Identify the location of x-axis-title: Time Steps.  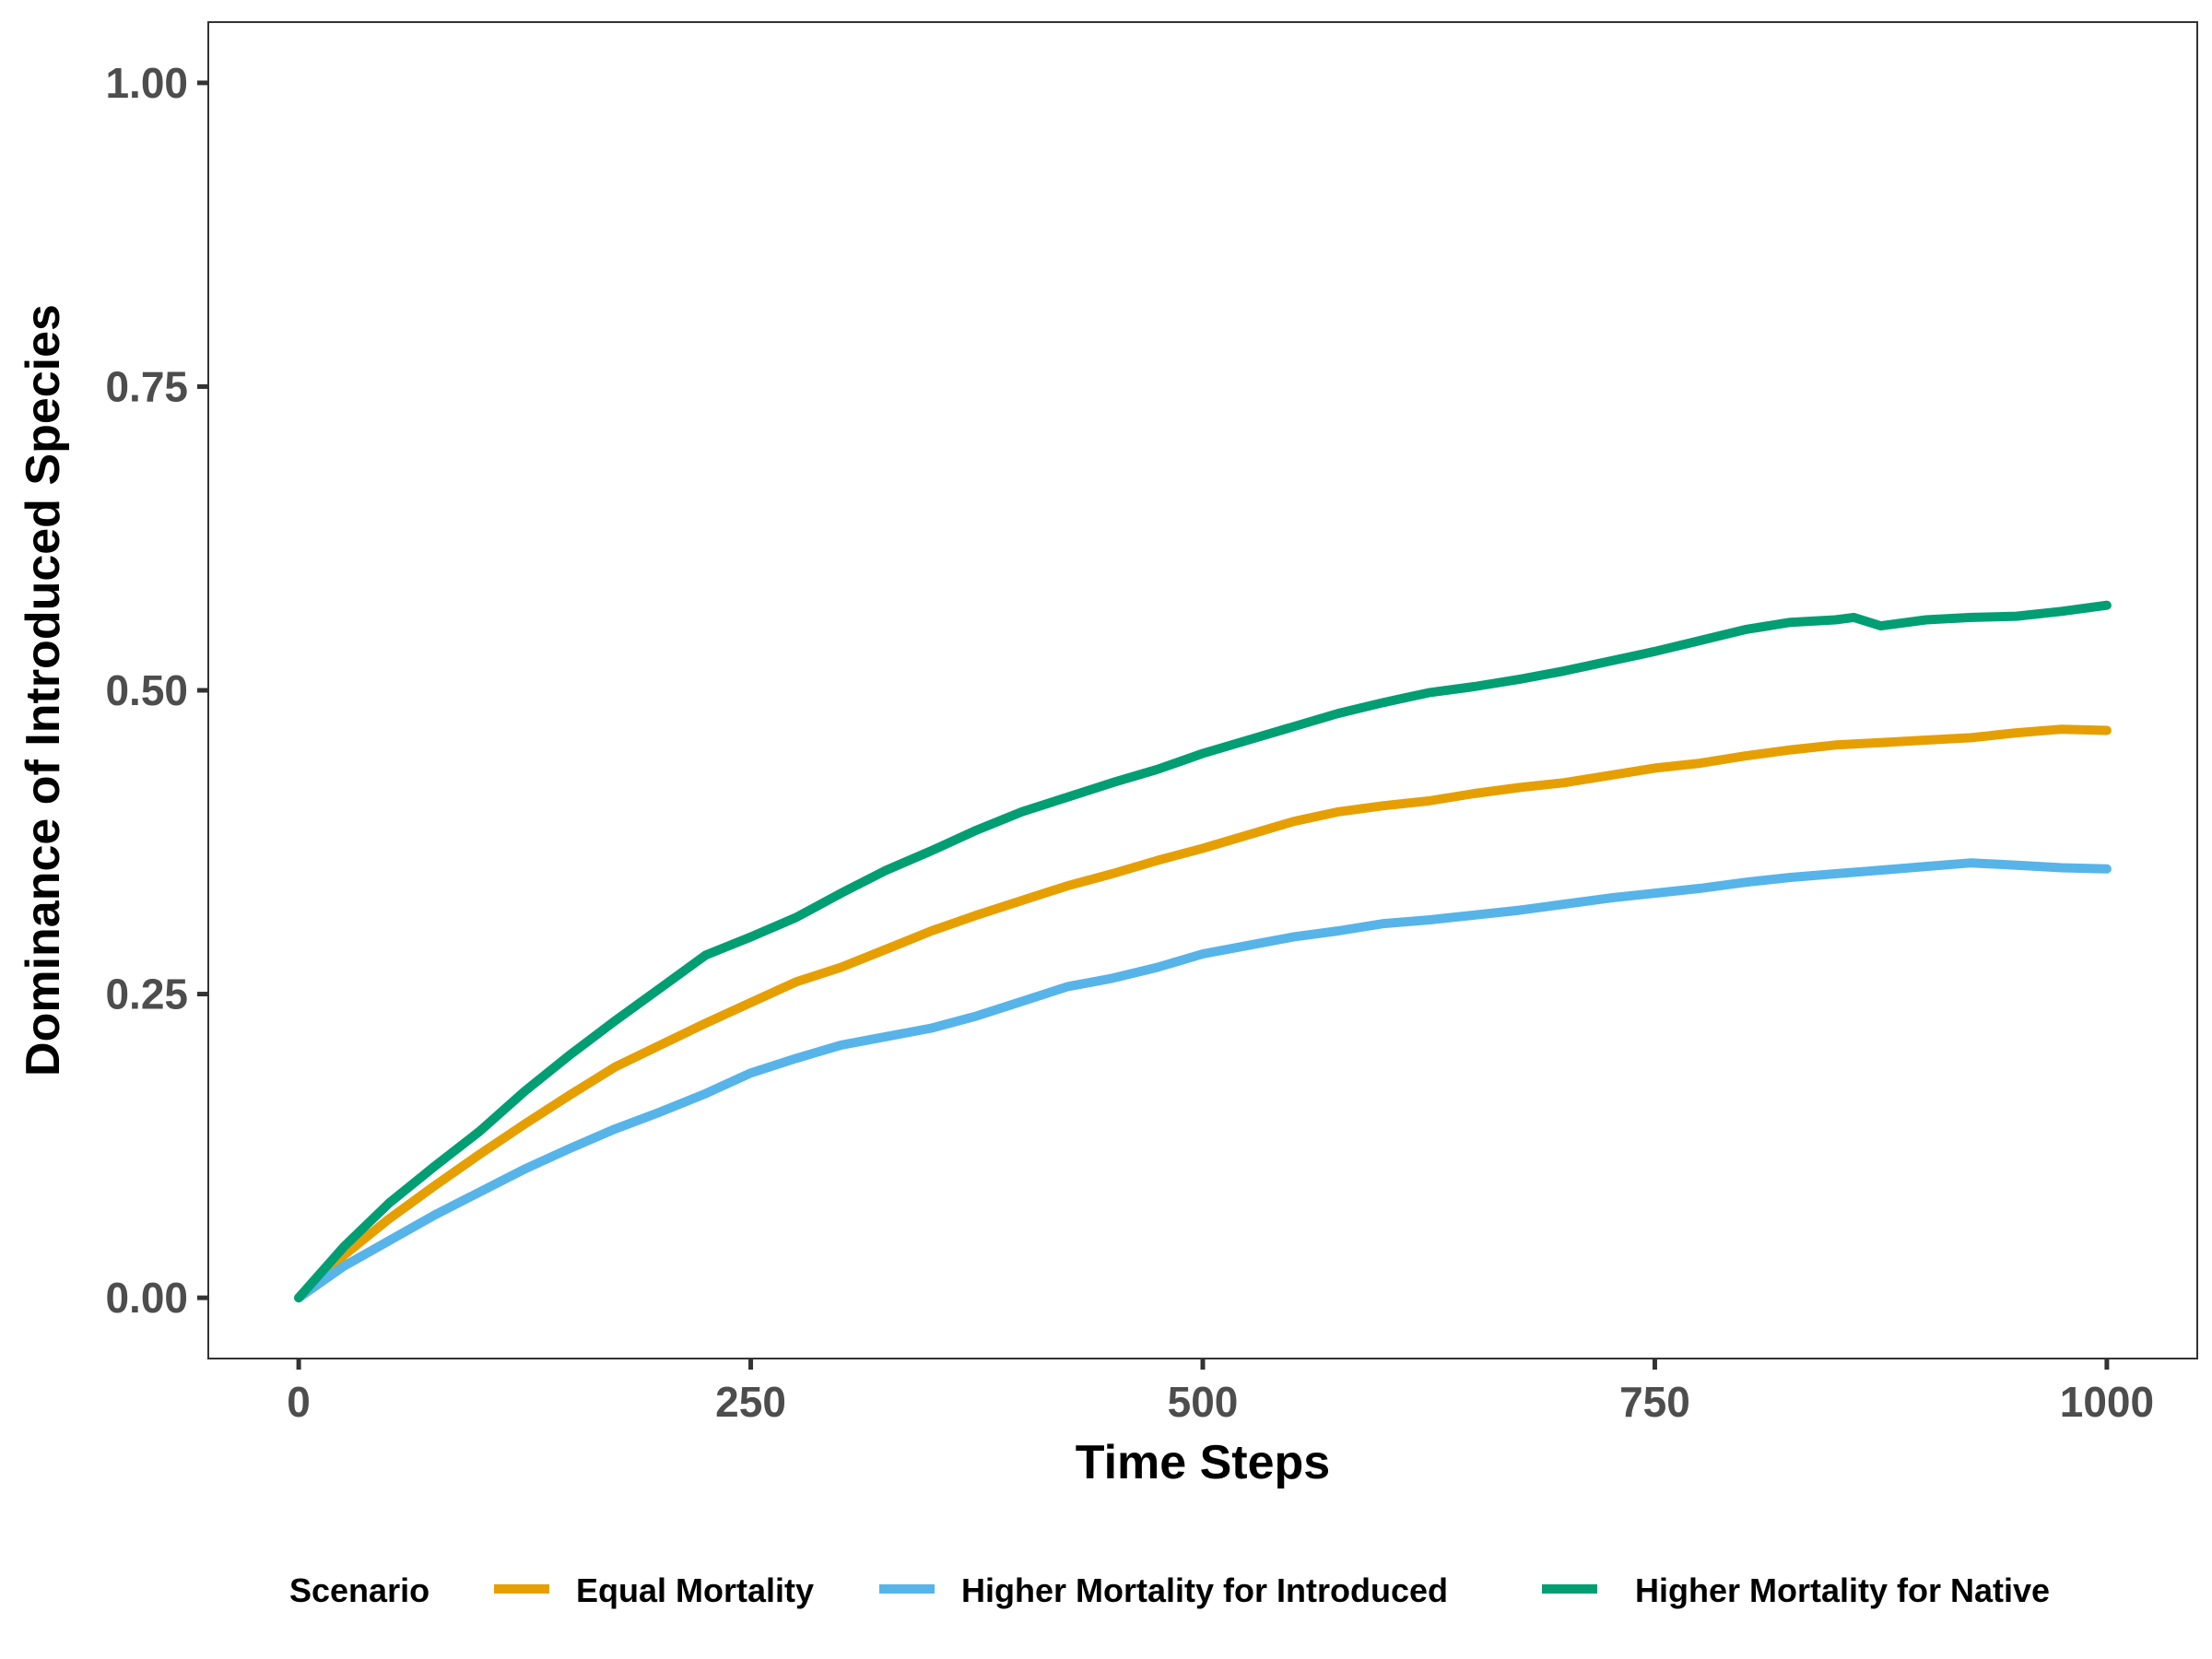
(1203, 1462).